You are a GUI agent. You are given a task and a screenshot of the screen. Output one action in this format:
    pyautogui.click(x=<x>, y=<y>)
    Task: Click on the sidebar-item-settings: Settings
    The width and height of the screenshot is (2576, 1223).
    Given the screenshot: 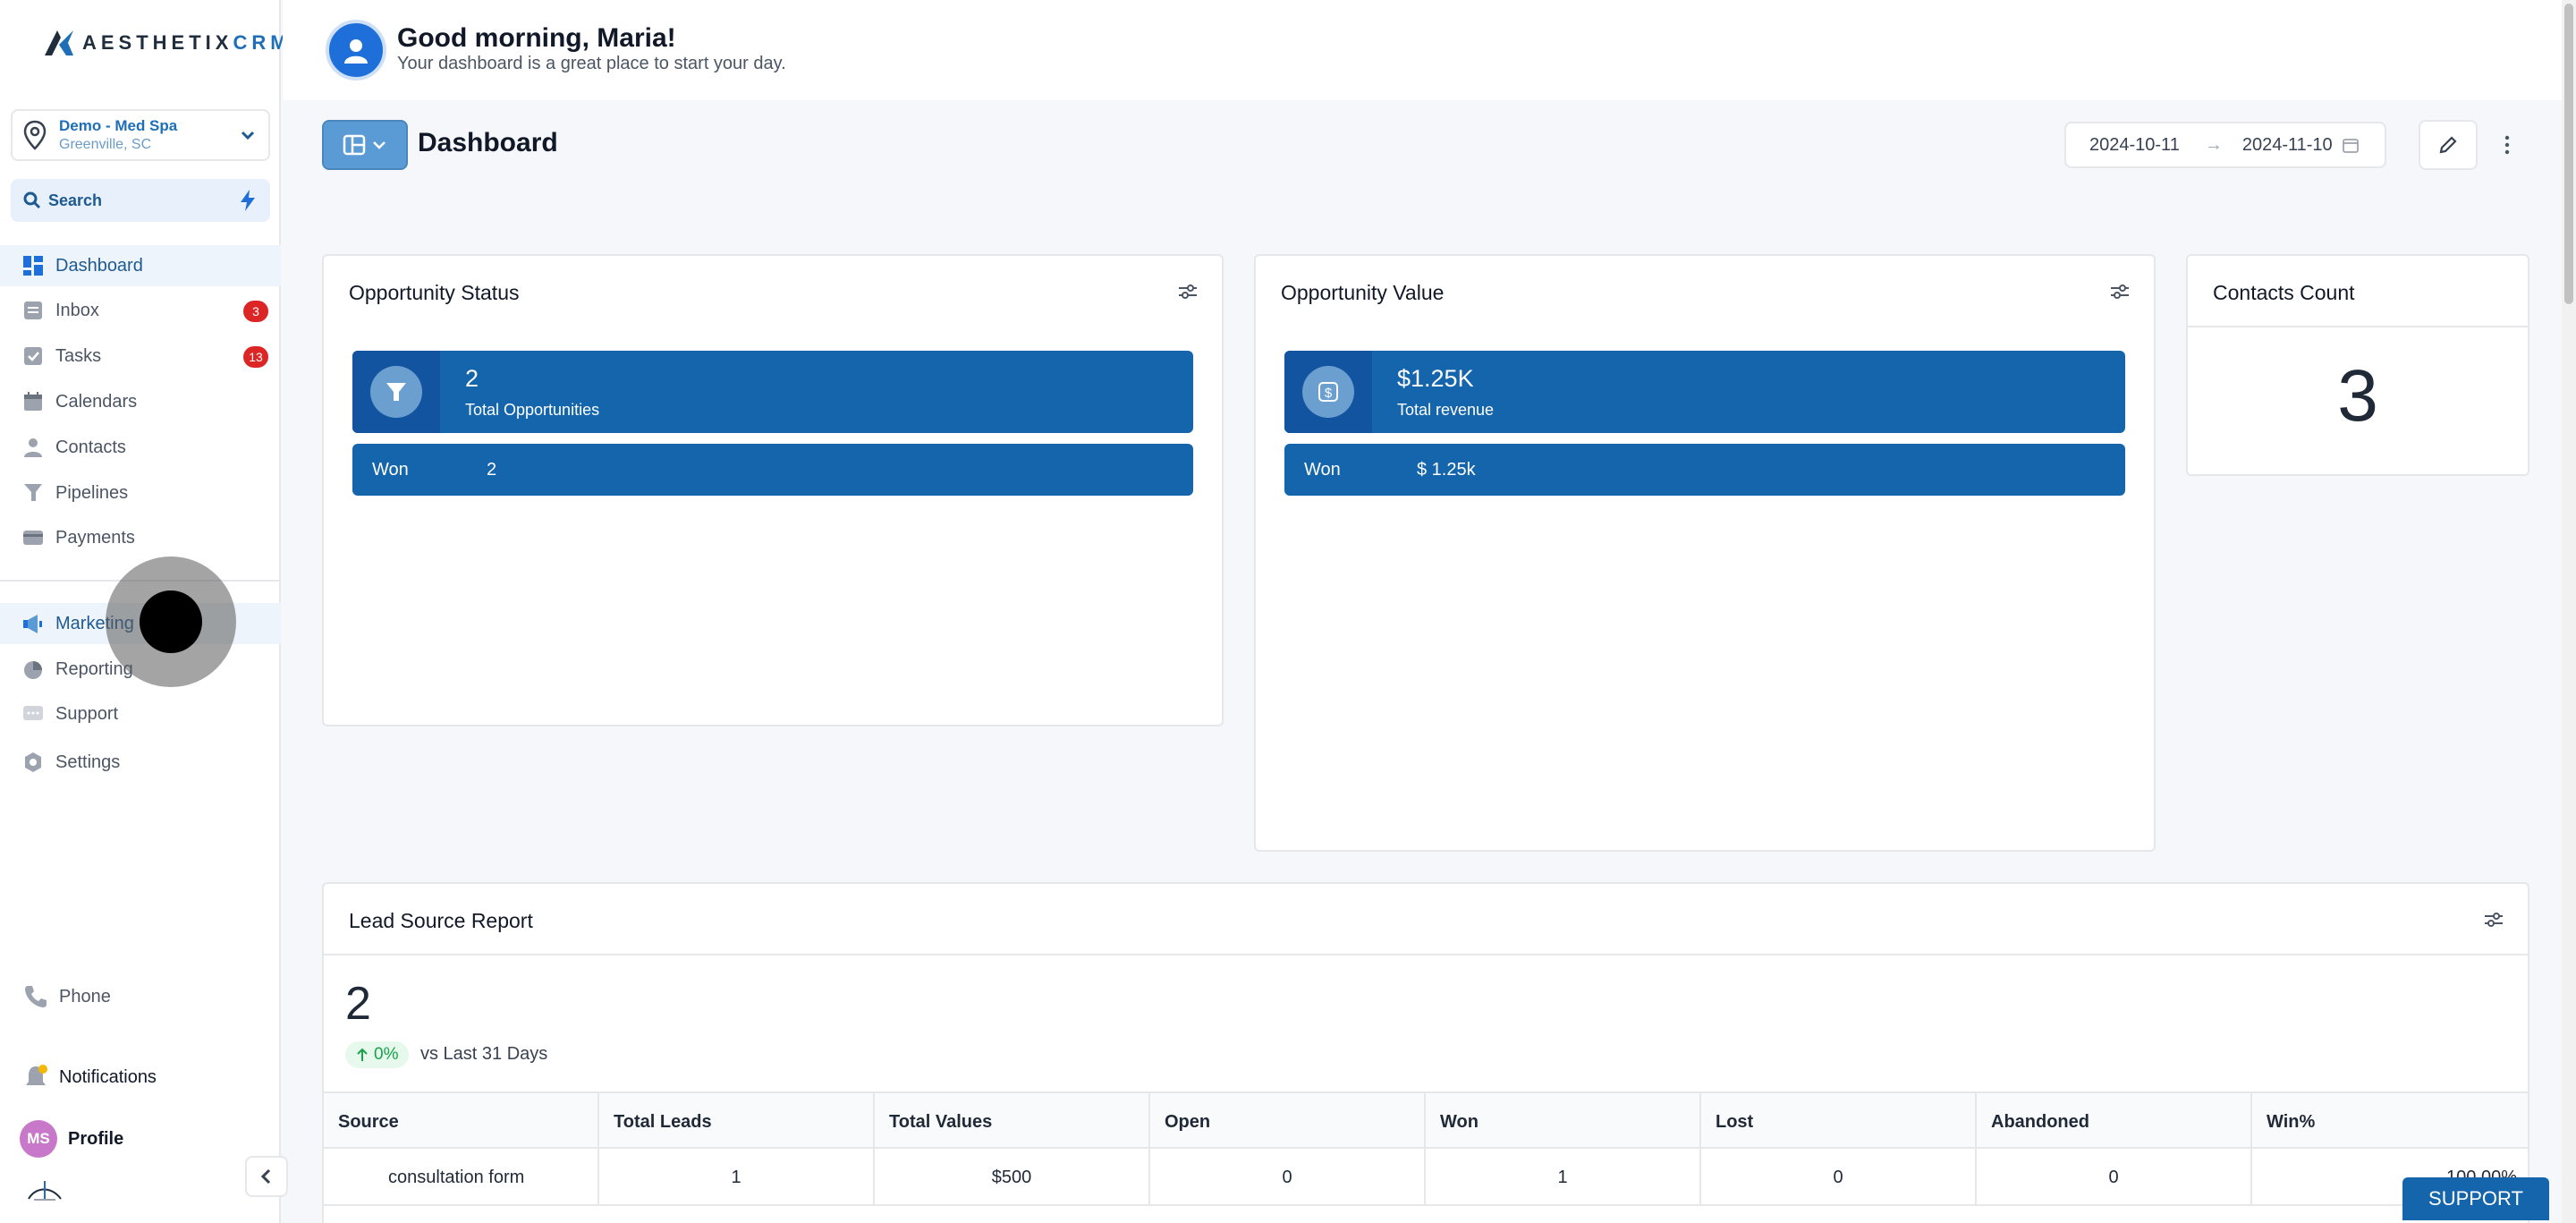 What is the action you would take?
    pyautogui.click(x=140, y=762)
    